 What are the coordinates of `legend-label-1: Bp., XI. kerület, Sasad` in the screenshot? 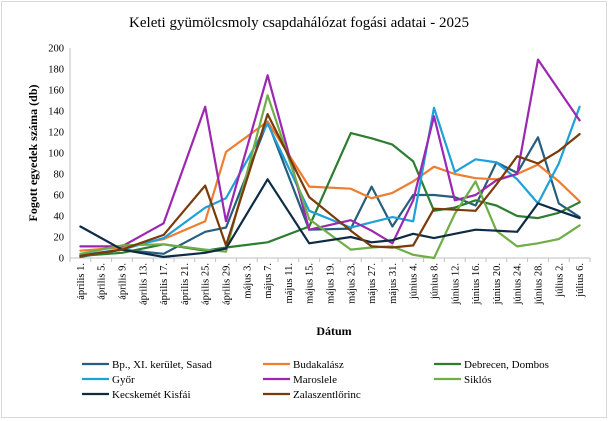 It's located at (162, 365).